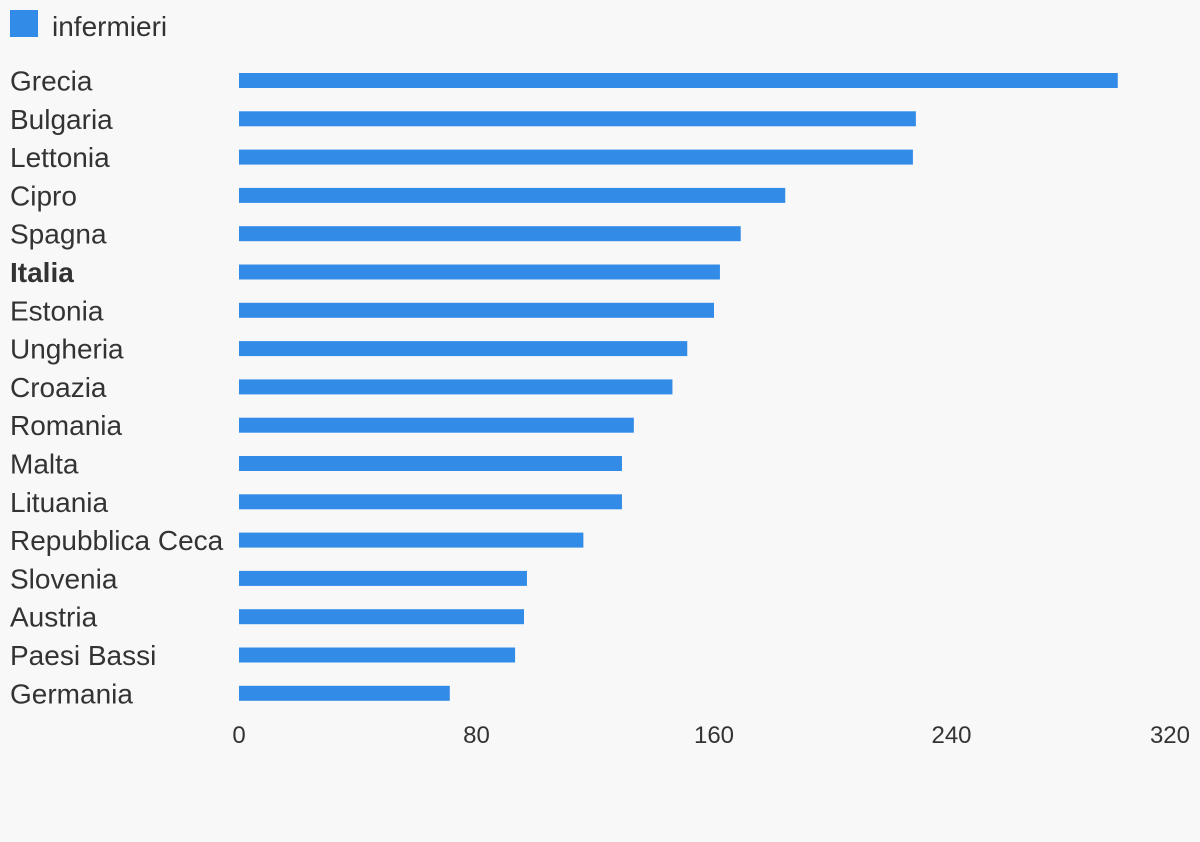 This screenshot has width=1200, height=842. Describe the element at coordinates (951, 735) in the screenshot. I see `x-tick-label: 240` at that location.